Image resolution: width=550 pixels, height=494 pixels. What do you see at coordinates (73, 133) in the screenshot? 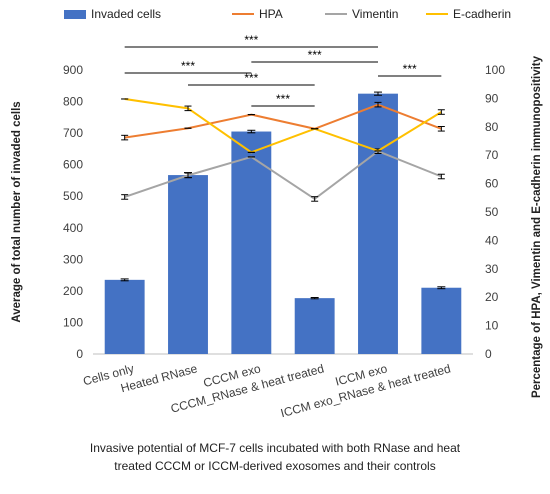
I see `y-left-tick-label: 700` at bounding box center [73, 133].